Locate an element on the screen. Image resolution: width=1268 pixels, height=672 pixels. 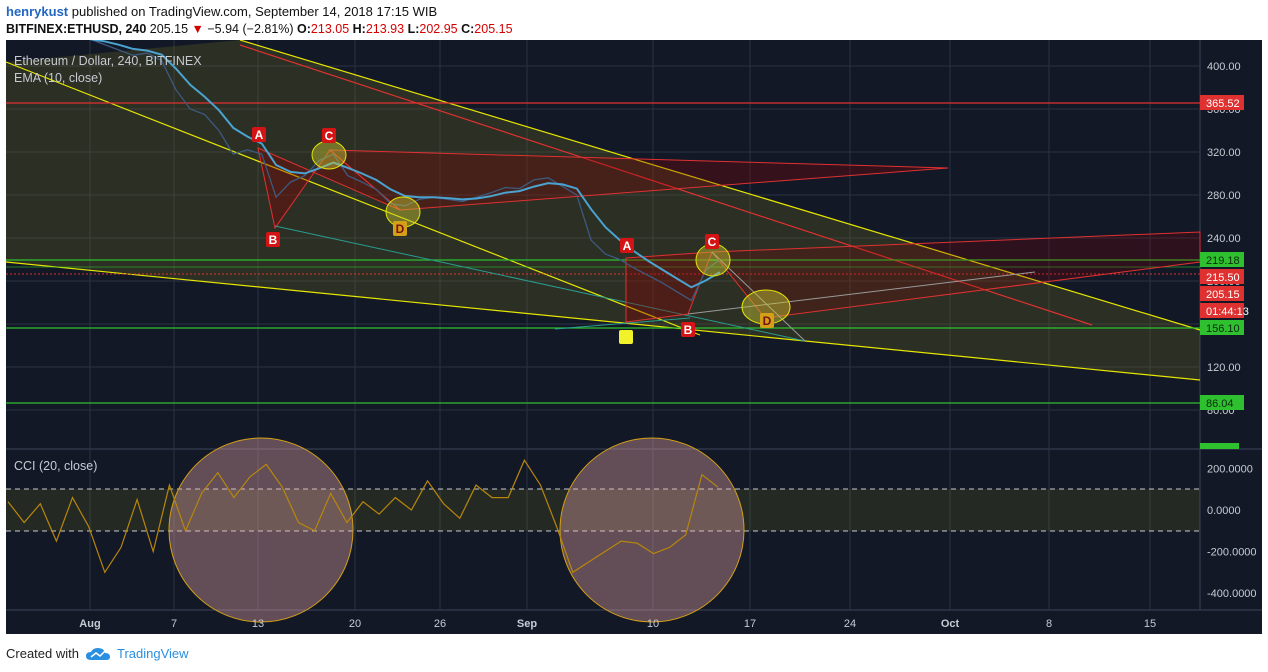
cci-line is located at coordinates (363, 516).